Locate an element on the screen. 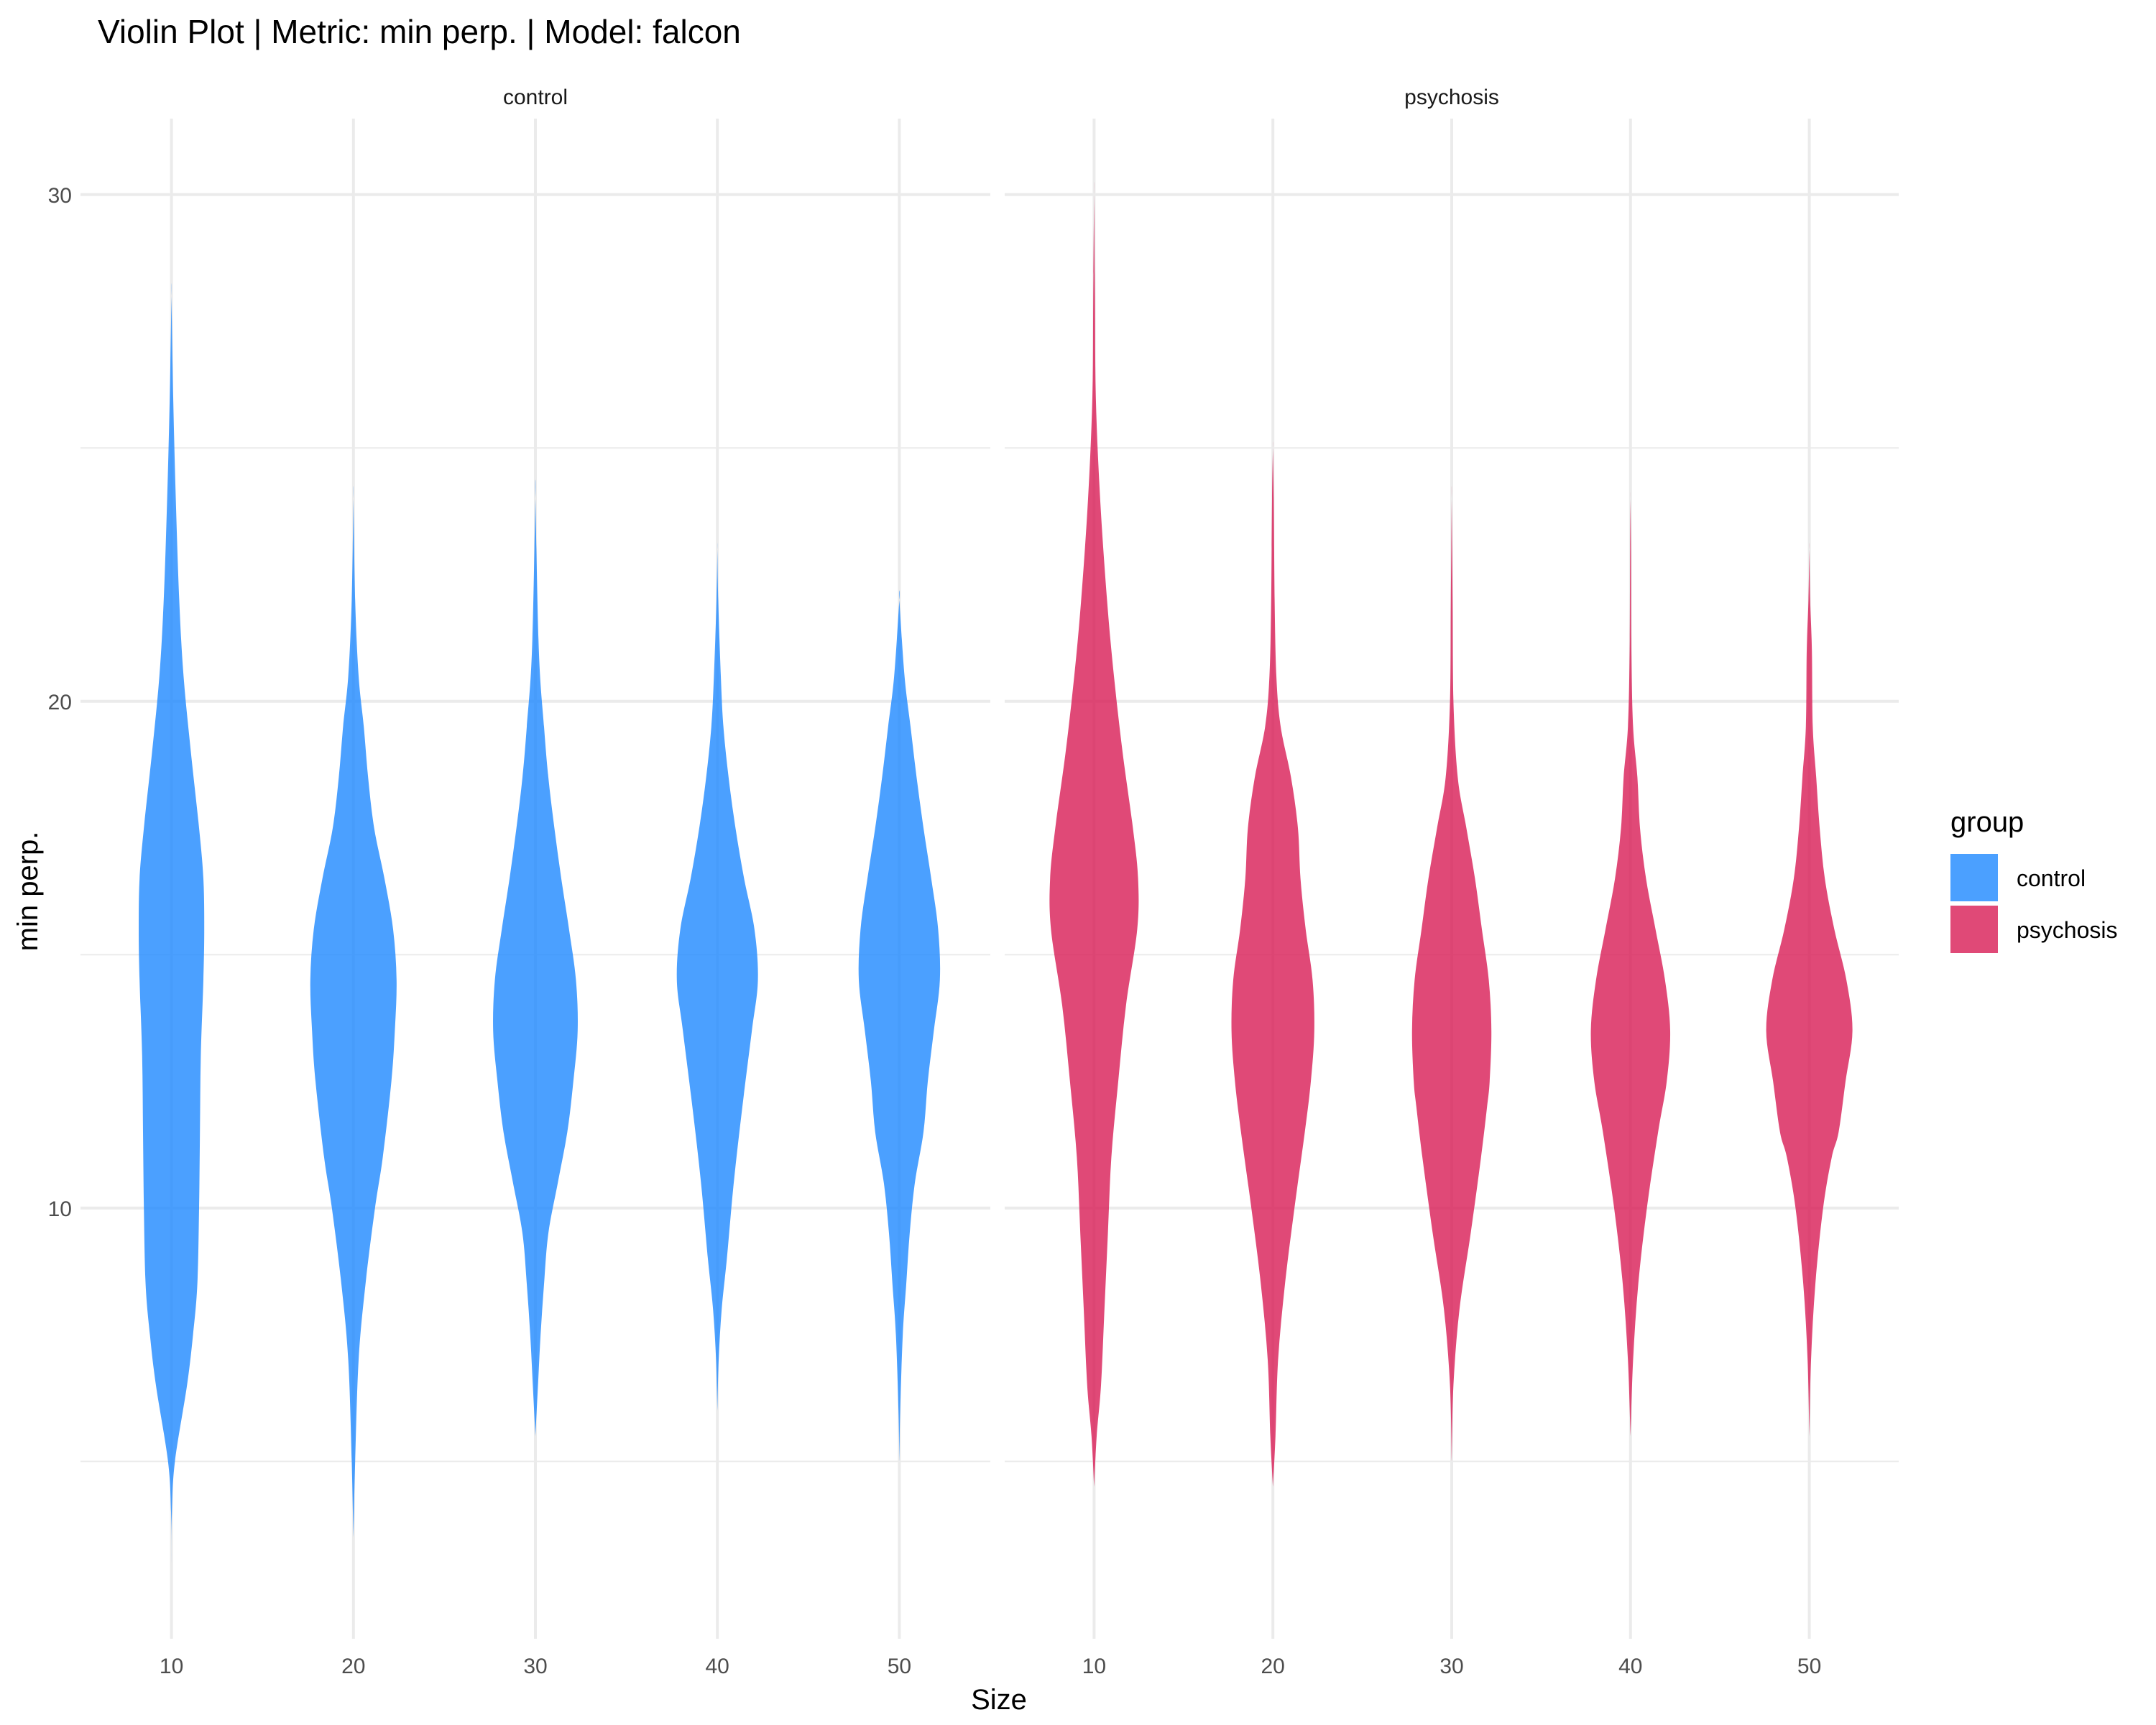  legend: group control psychosis is located at coordinates (2034, 879).